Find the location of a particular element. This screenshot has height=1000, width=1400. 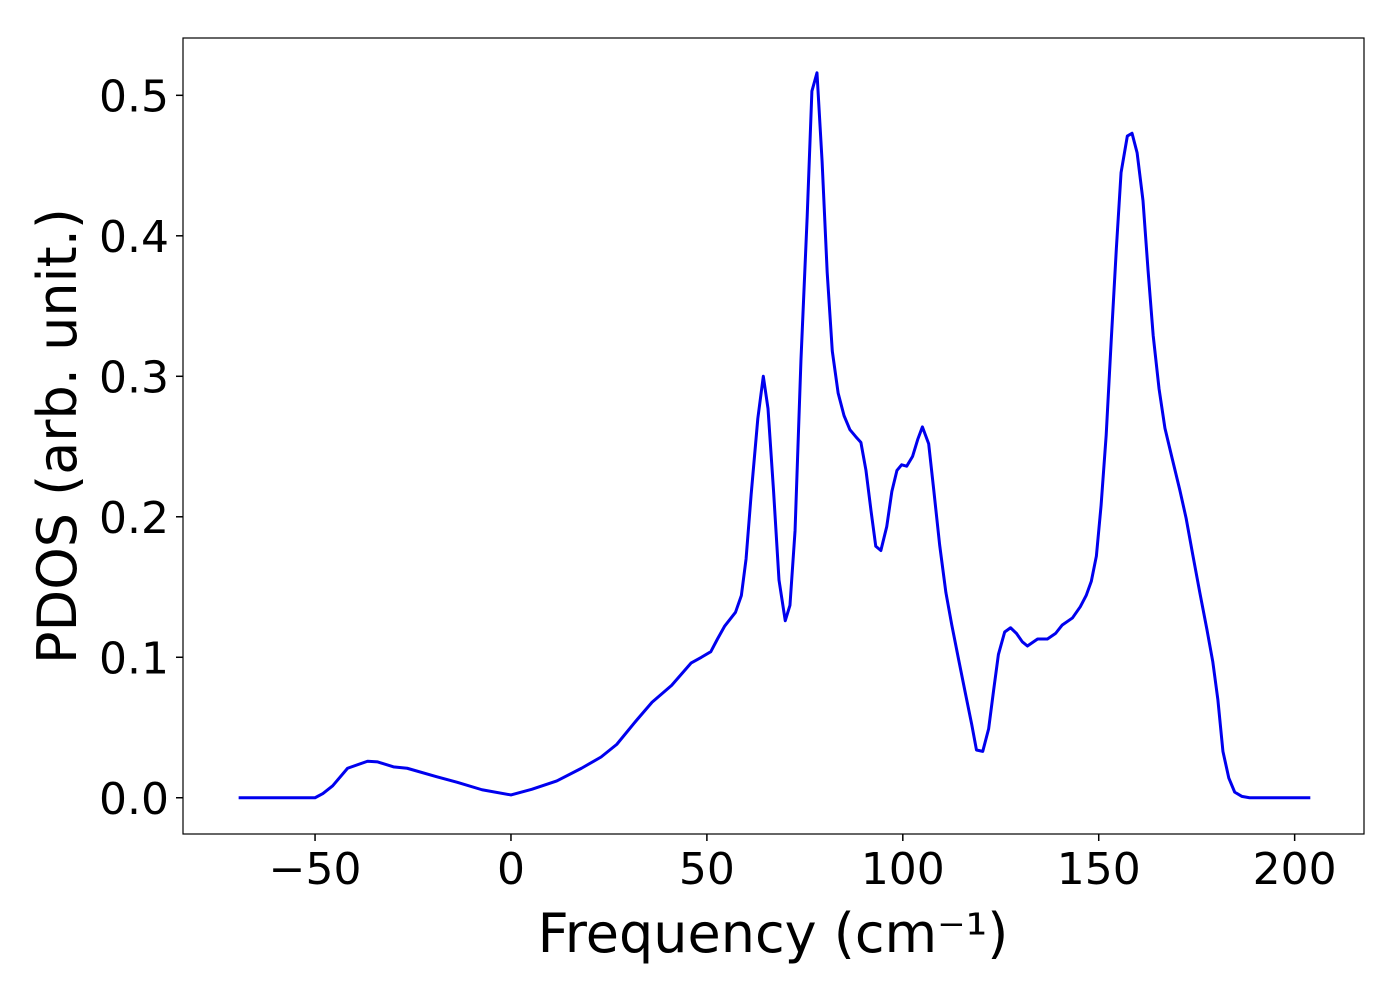

y-tick-label: 0.3 is located at coordinates (134, 377).